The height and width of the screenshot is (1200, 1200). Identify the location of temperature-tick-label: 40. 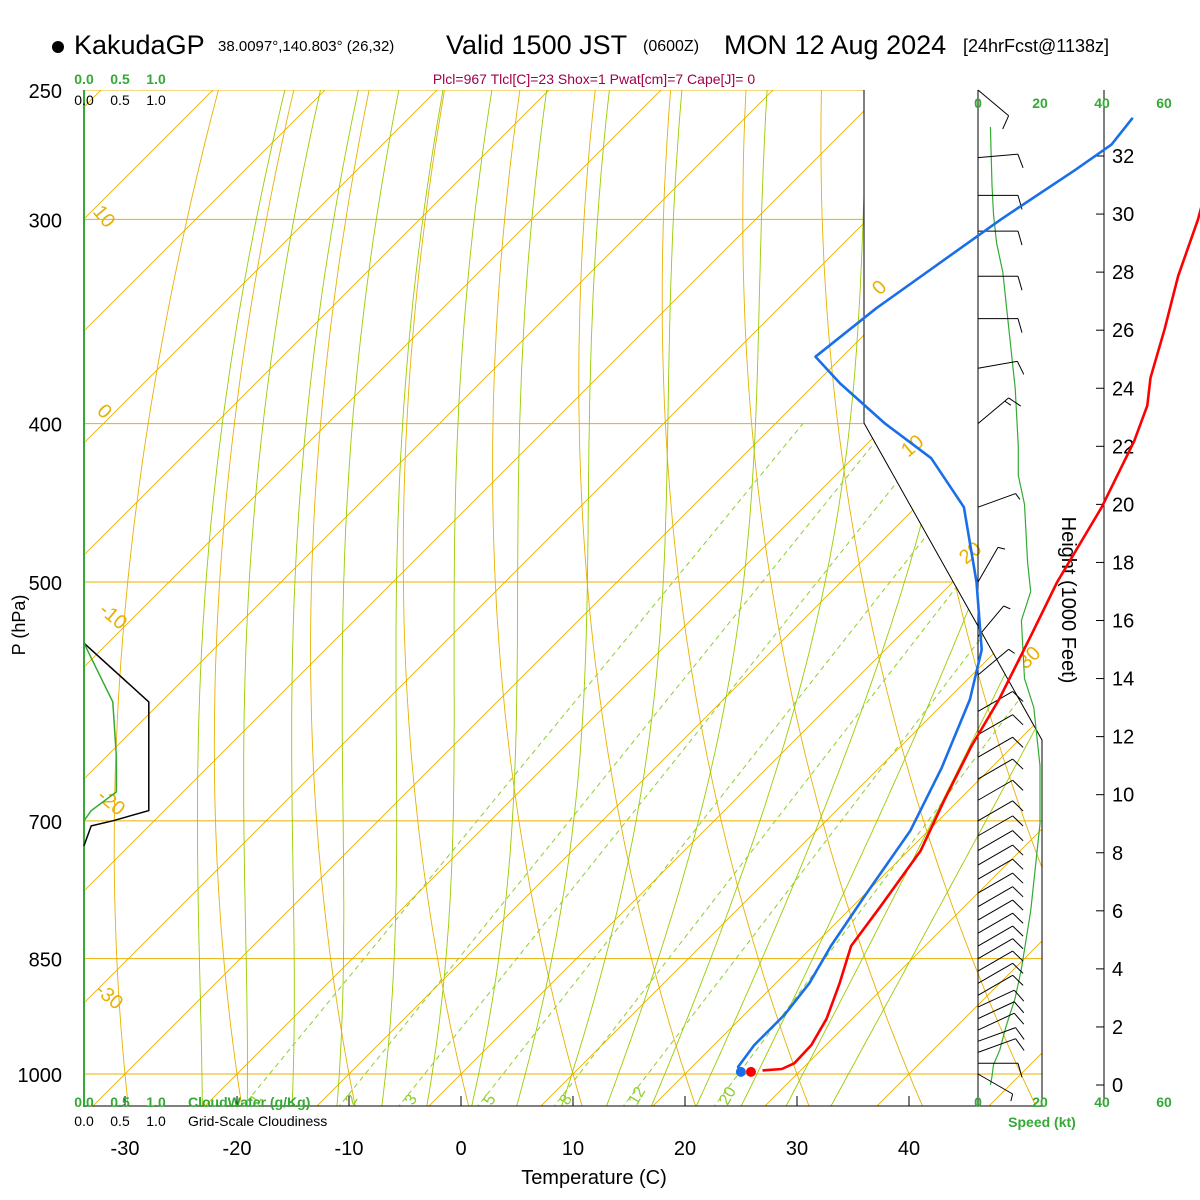
(909, 1149).